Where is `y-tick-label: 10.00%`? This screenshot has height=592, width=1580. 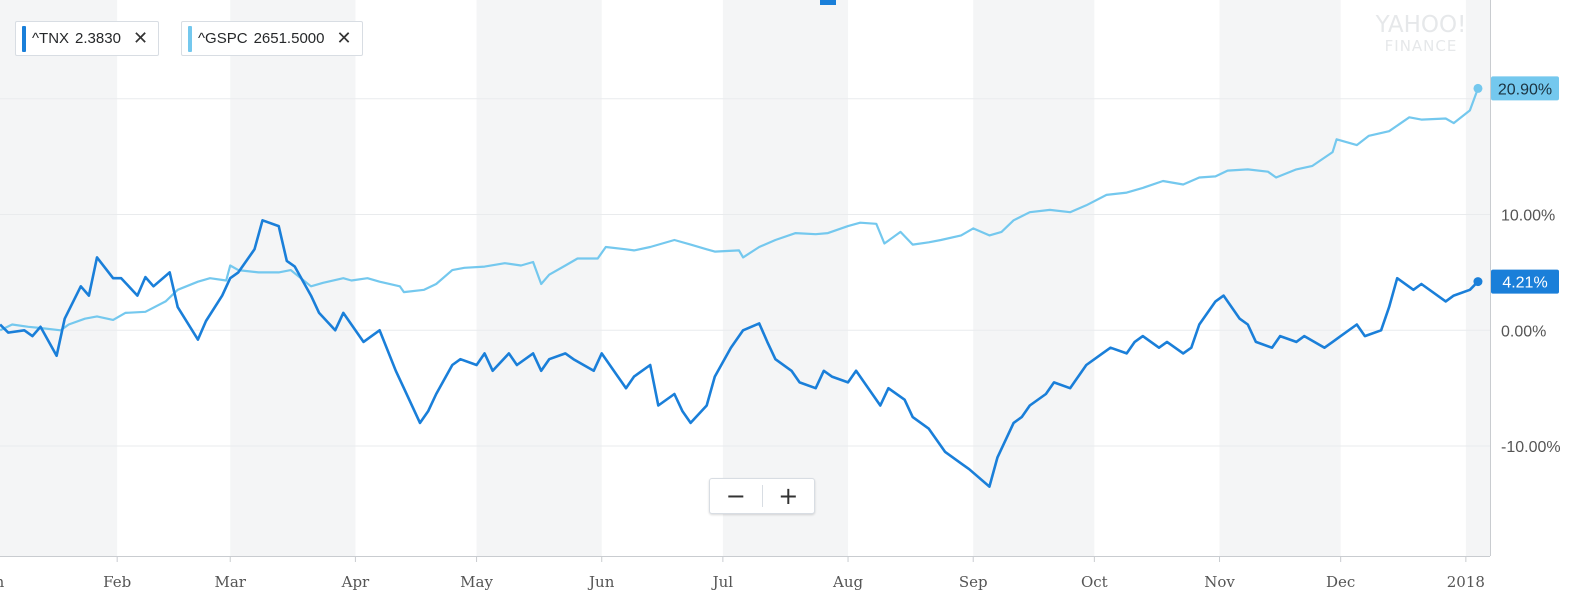
y-tick-label: 10.00% is located at coordinates (1528, 216).